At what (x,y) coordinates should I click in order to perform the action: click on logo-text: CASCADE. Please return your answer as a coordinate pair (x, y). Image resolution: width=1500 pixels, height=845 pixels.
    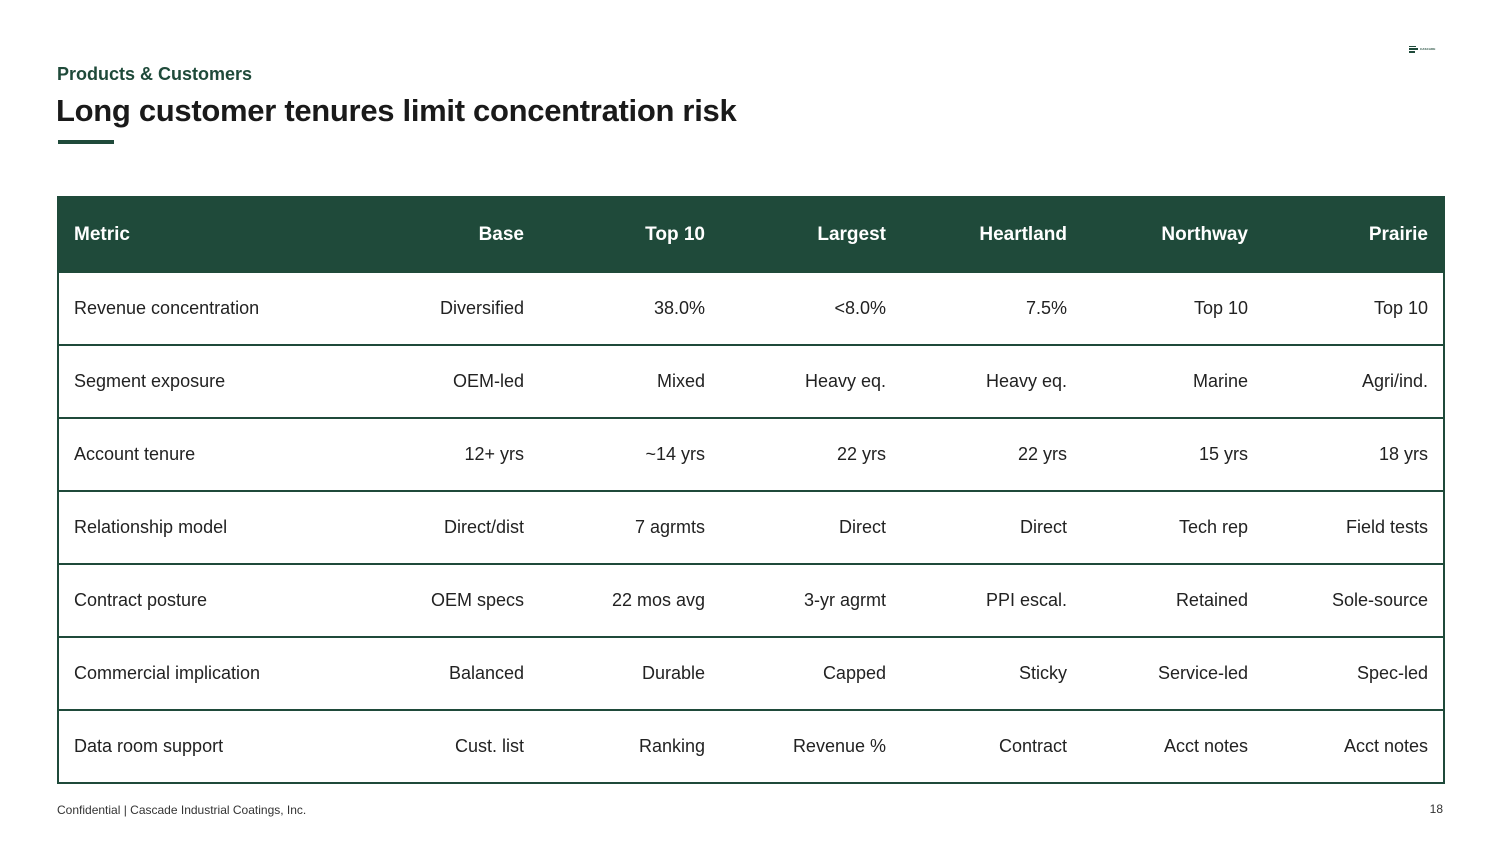
    Looking at the image, I should click on (1428, 49).